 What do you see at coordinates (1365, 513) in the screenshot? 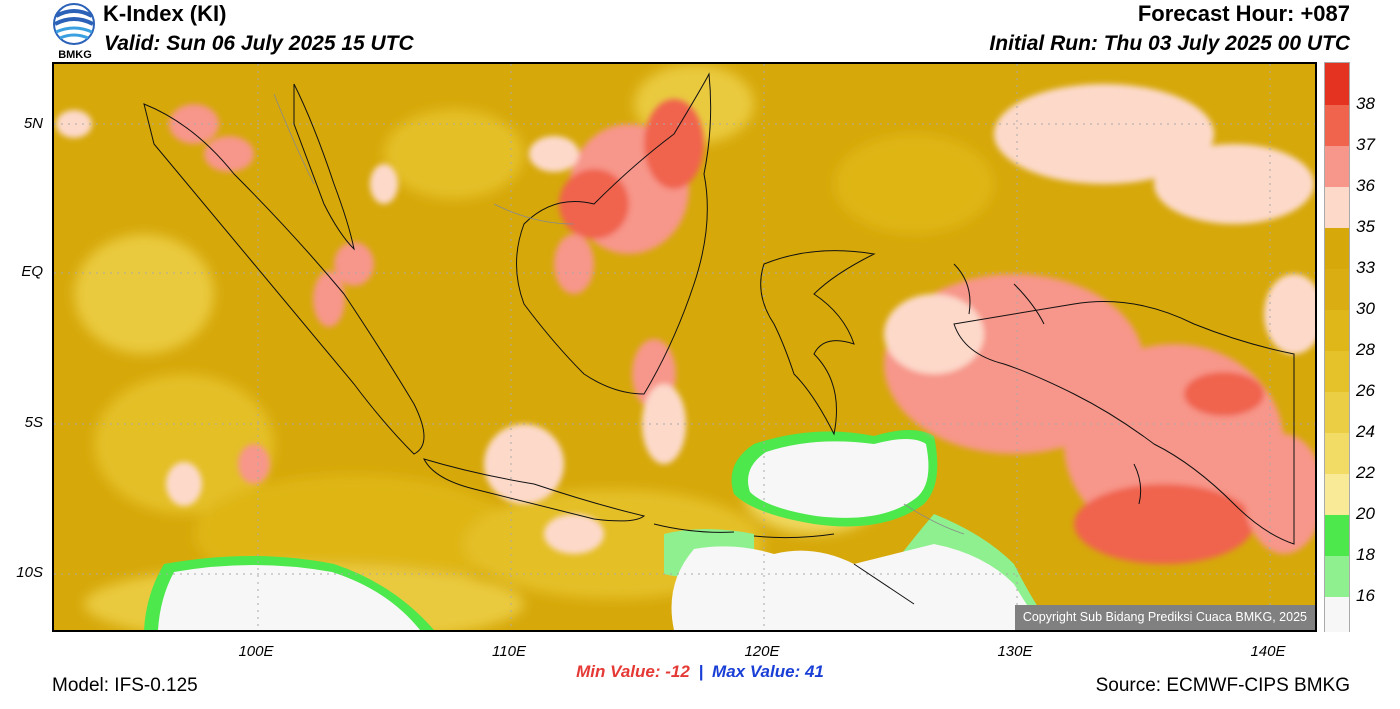
I see `colorbar-label-20: 20` at bounding box center [1365, 513].